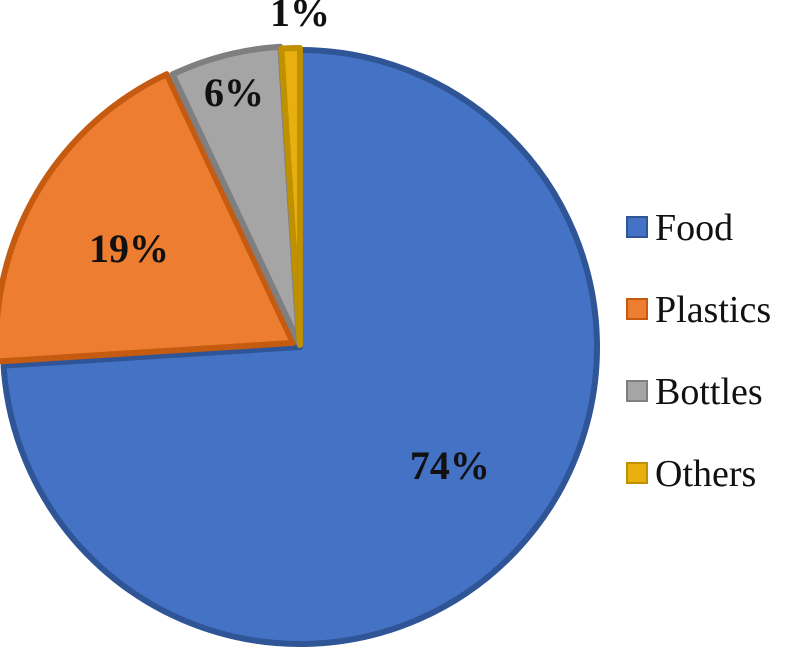  I want to click on legend-swatch-others, so click(637, 473).